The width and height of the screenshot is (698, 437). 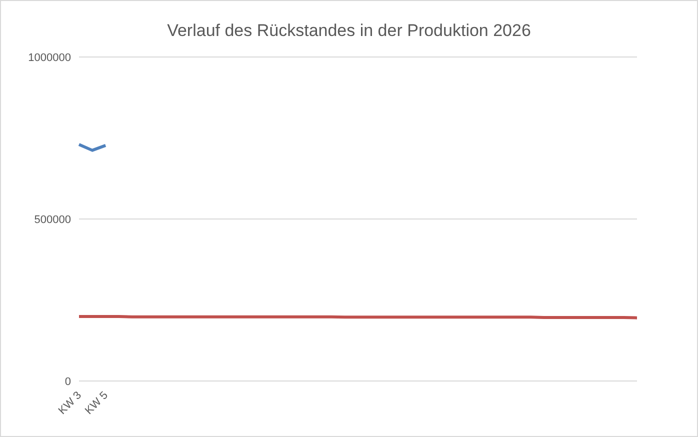 I want to click on x-tick-label: KW 3, so click(x=70, y=403).